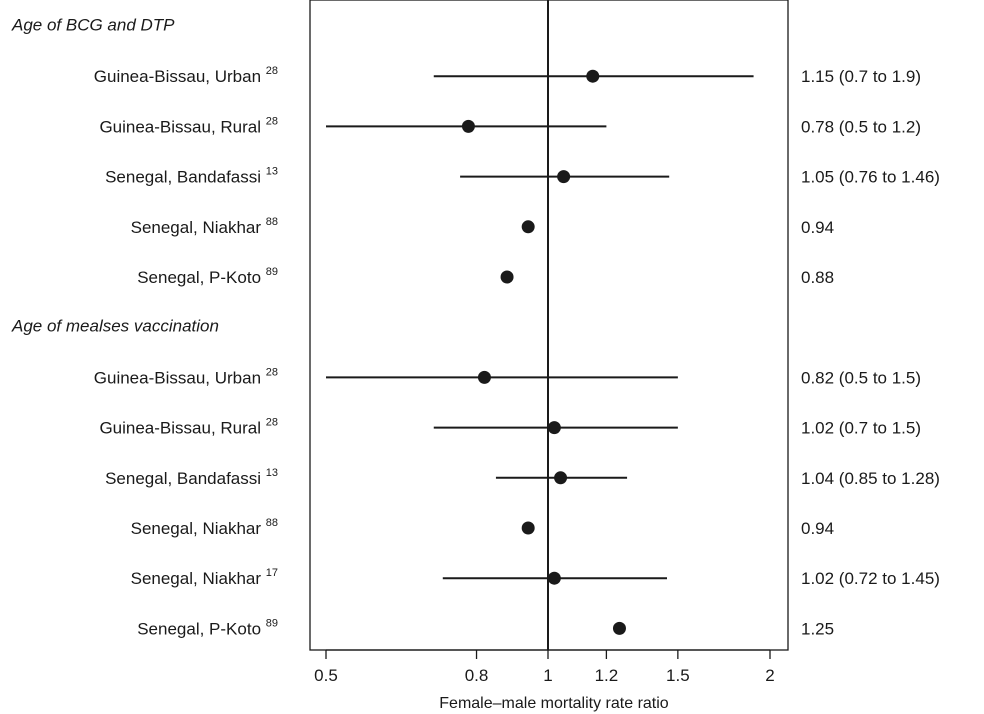 The image size is (984, 714). What do you see at coordinates (870, 578) in the screenshot?
I see `estimate-text: 1.02 (0.72 to 1.45)` at bounding box center [870, 578].